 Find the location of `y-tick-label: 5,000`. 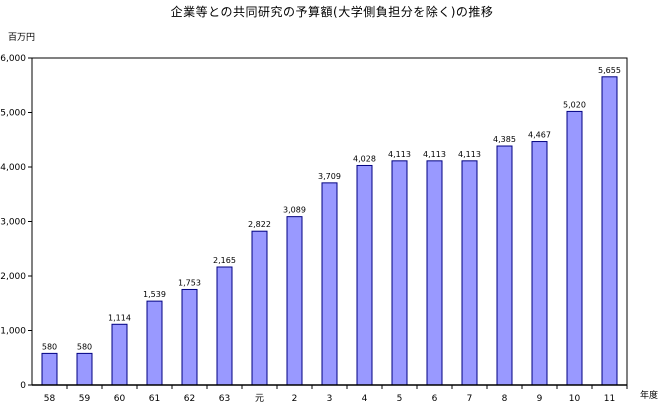

y-tick-label: 5,000 is located at coordinates (13, 114).